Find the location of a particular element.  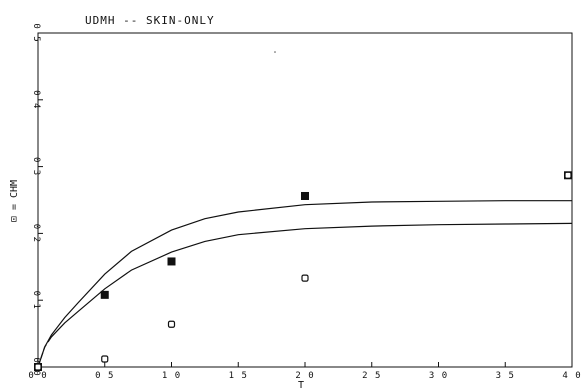

chart-title: UDMH -- SKIN-ONLY is located at coordinates (150, 20).